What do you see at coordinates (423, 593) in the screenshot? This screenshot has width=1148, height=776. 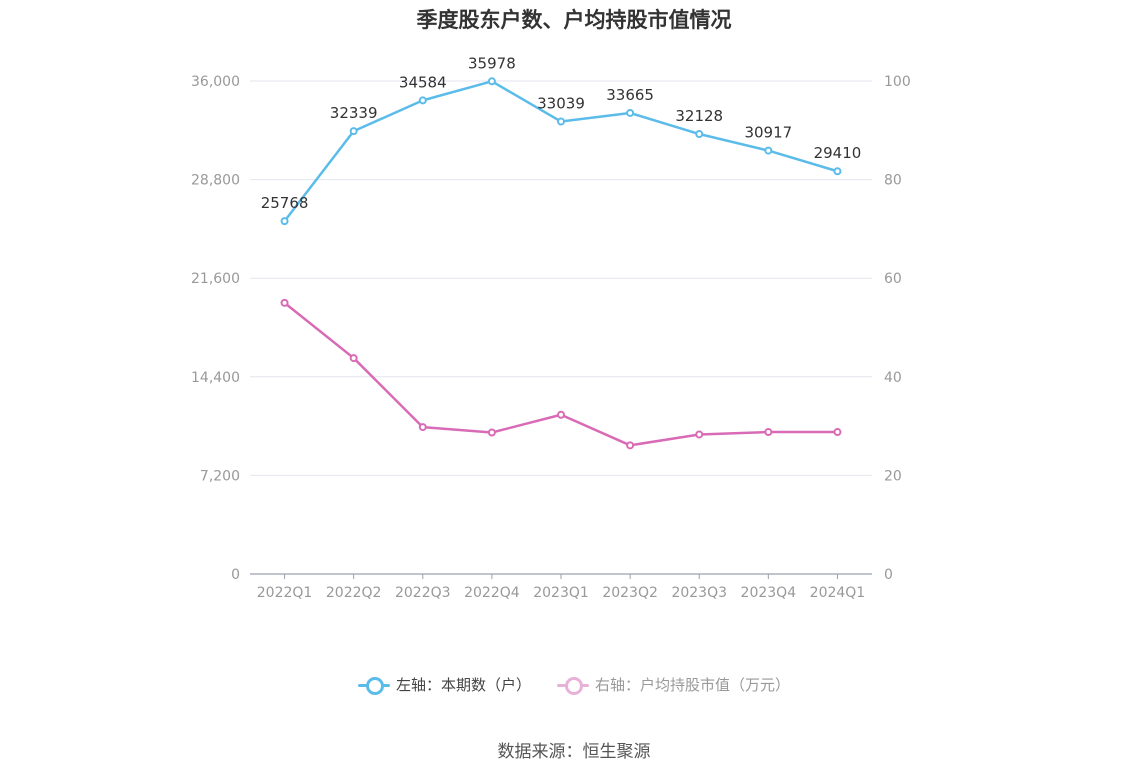 I see `x-tick-label: 2022Q3` at bounding box center [423, 593].